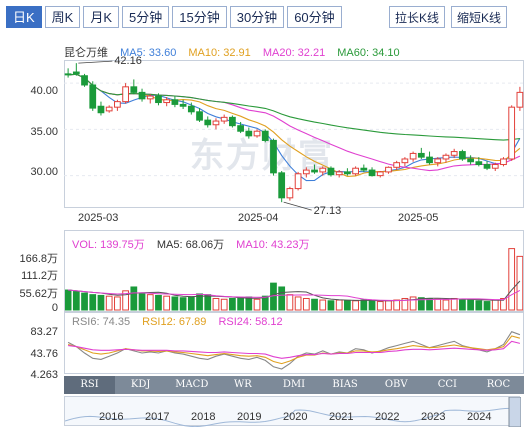  I want to click on vol-tick-0: 166.8万, so click(38, 259).